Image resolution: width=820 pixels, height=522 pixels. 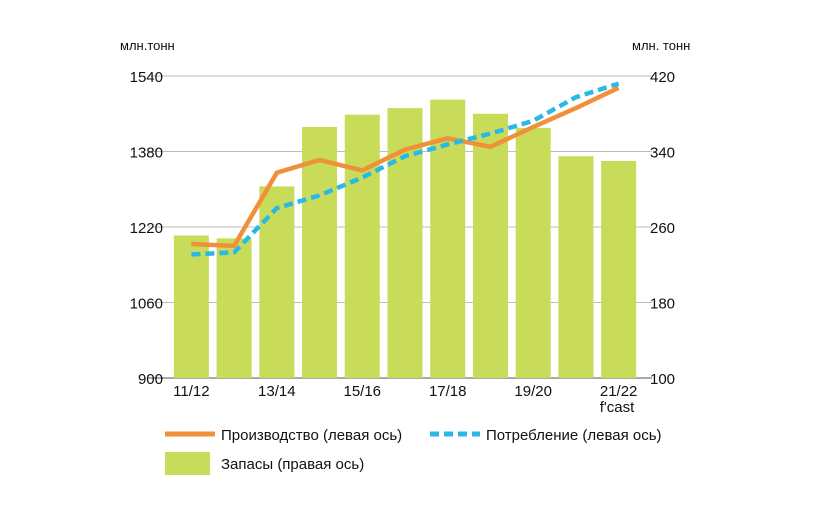 I want to click on x-axis-ticks: 11/12 13/14 15/16 17/18 19/20 21/22, so click(x=405, y=391).